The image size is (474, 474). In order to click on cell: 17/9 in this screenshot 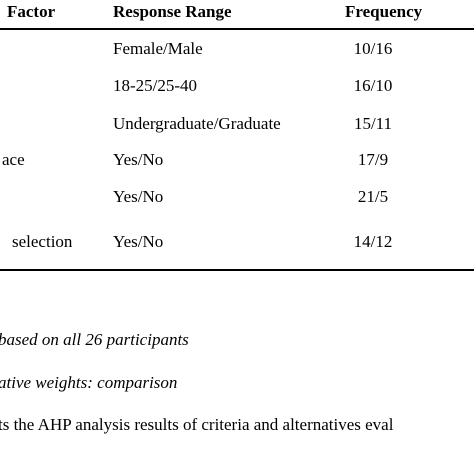, I will do `click(373, 159)`.